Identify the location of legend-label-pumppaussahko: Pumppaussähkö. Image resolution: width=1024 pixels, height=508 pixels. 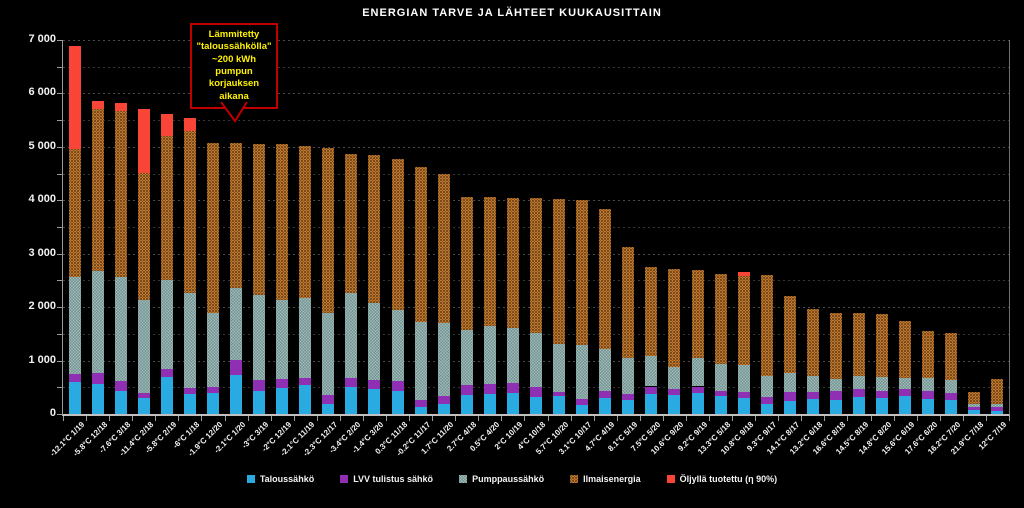
(508, 479).